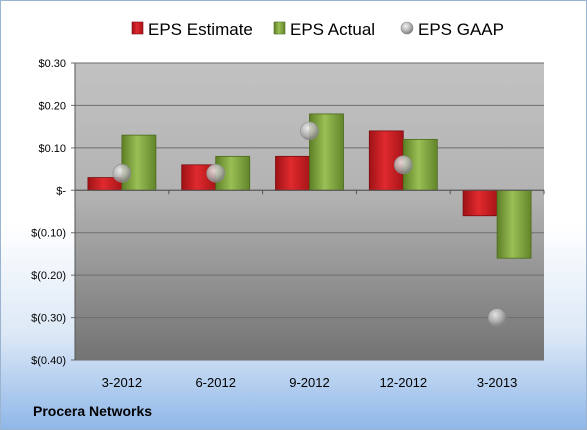 The height and width of the screenshot is (430, 587). What do you see at coordinates (48, 319) in the screenshot?
I see `y-tick-label: $(0.30)` at bounding box center [48, 319].